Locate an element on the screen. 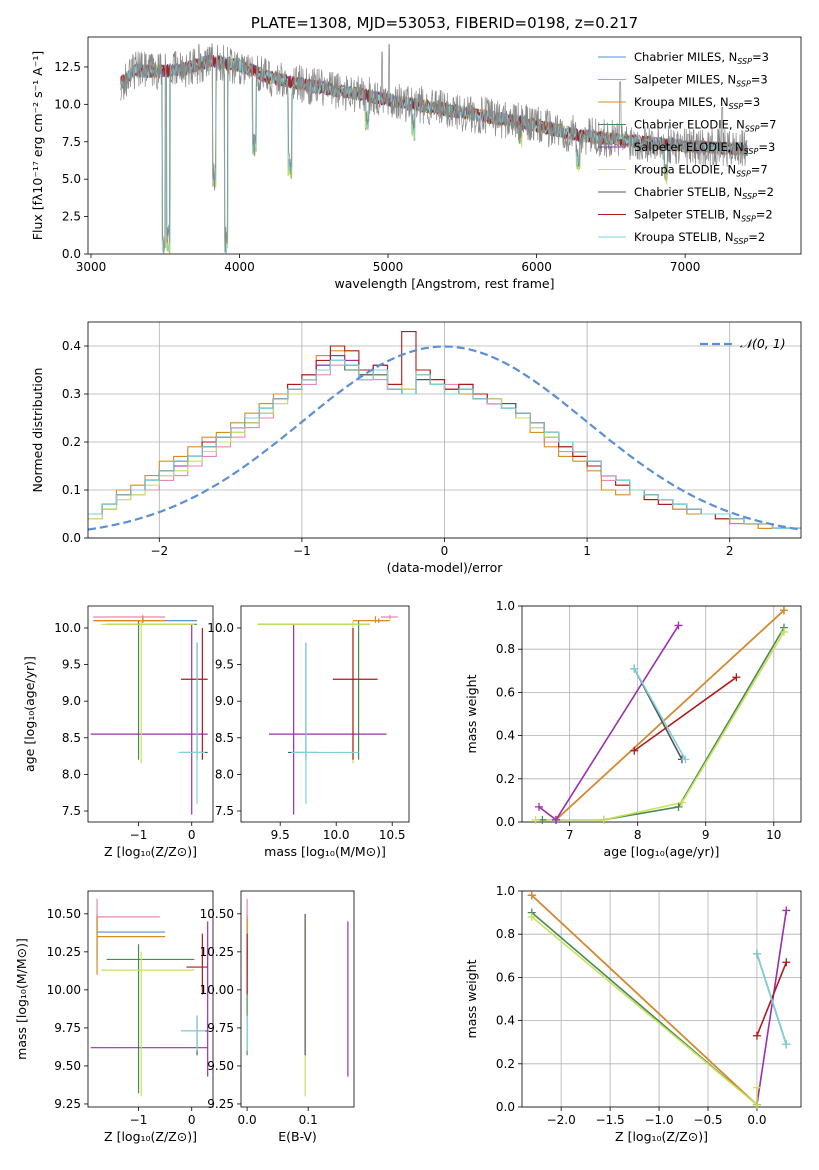 This screenshot has width=819, height=1170. y-tick-label: 8.5 is located at coordinates (71, 738).